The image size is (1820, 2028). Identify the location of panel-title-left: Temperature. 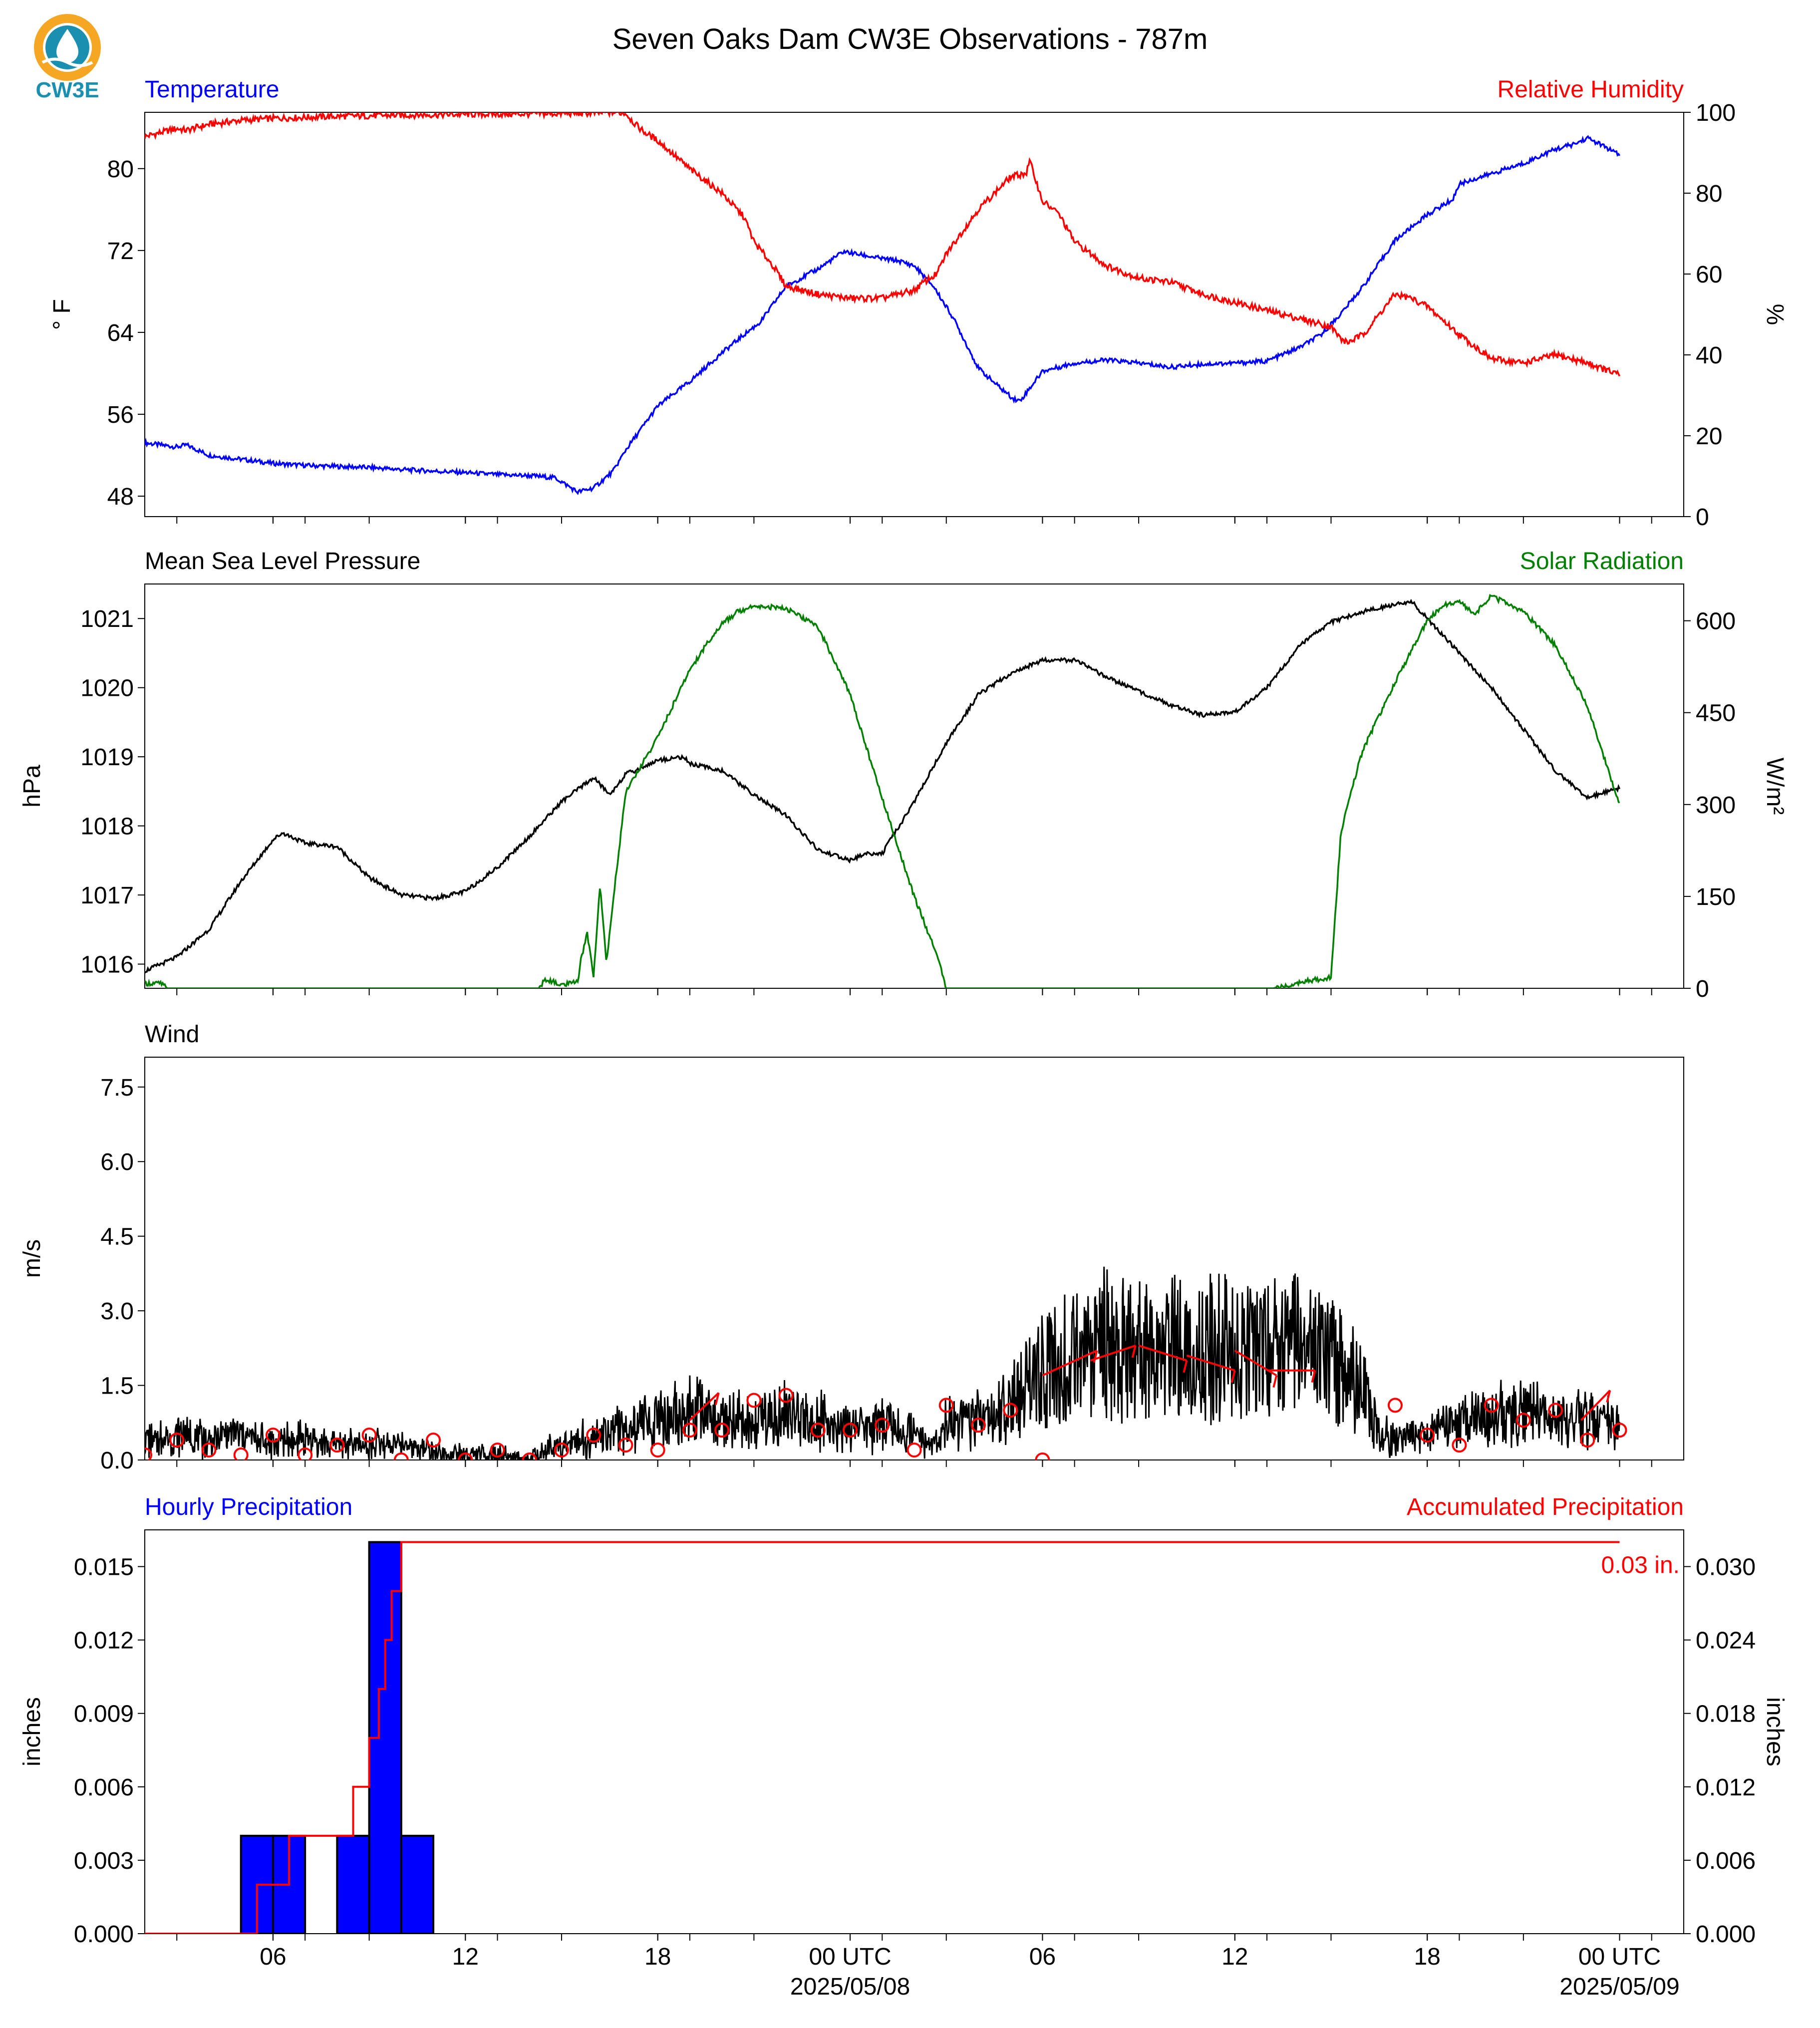
(212, 89).